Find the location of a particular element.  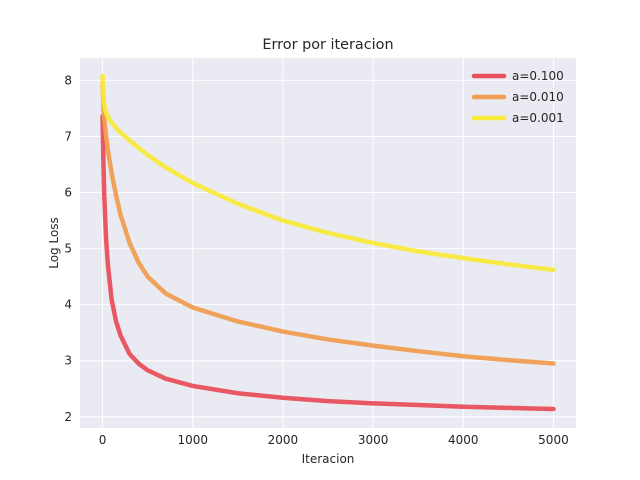

x-axis-label: Iteracion is located at coordinates (328, 459).